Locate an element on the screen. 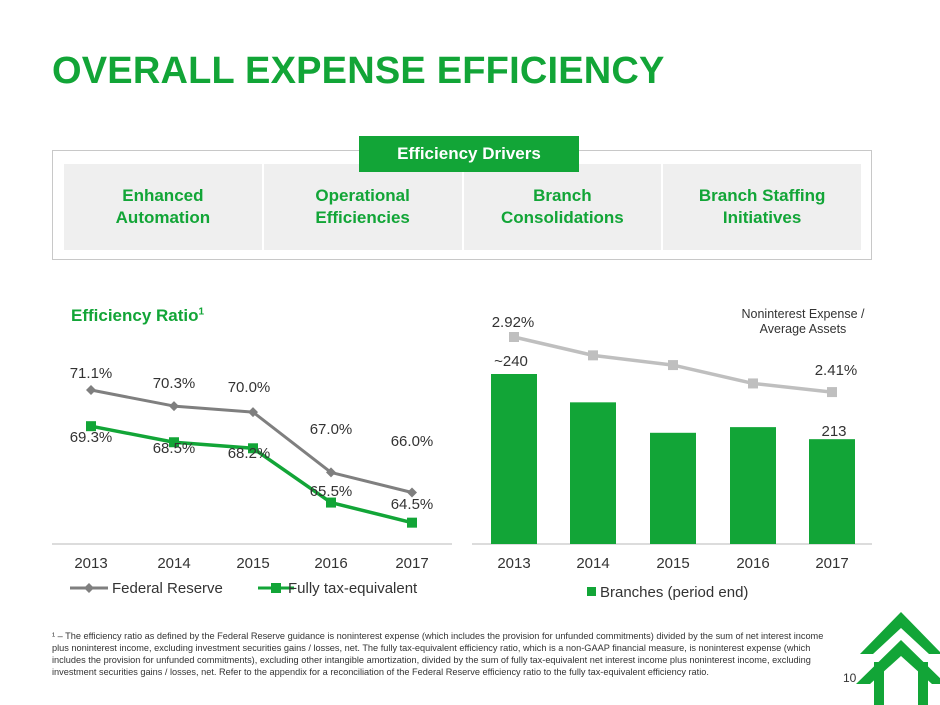 The image size is (940, 705). fte-label-2015: 68.2% is located at coordinates (249, 453).